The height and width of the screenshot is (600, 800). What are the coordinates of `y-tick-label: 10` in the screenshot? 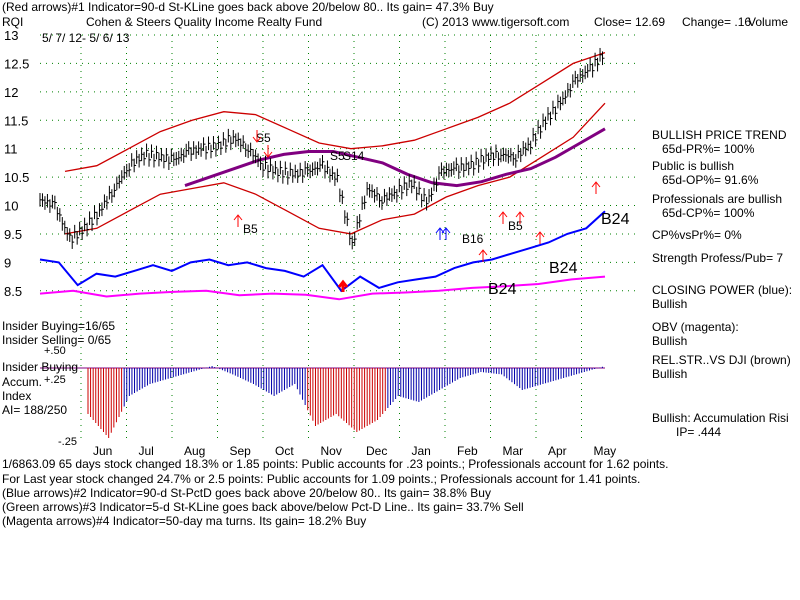 It's located at (11, 206).